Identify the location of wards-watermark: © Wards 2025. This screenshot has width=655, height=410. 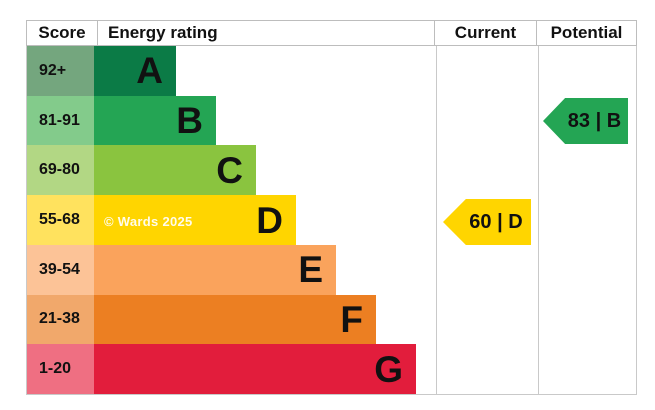
(148, 221).